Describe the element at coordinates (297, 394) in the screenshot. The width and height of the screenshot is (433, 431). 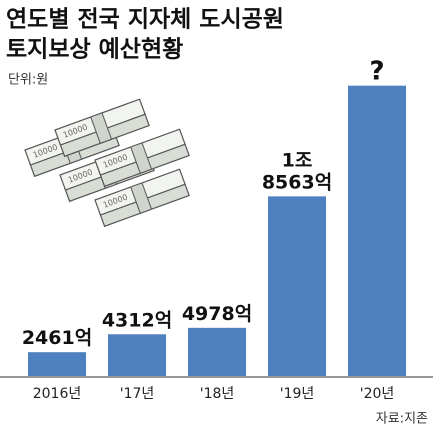
I see `x-tick-label: '19년` at that location.